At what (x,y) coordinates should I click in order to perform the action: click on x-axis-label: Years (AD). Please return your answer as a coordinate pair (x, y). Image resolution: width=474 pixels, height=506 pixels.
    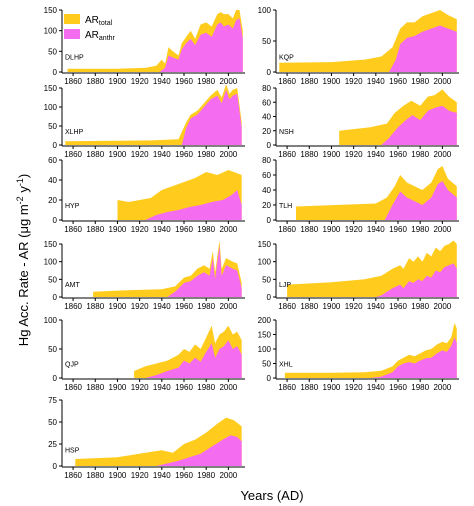
    Looking at the image, I should click on (271, 495).